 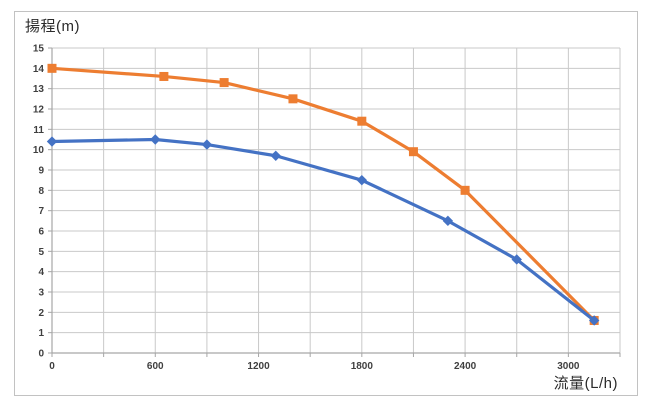 What do you see at coordinates (585, 383) in the screenshot?
I see `x-axis-title: 流量(L/h)` at bounding box center [585, 383].